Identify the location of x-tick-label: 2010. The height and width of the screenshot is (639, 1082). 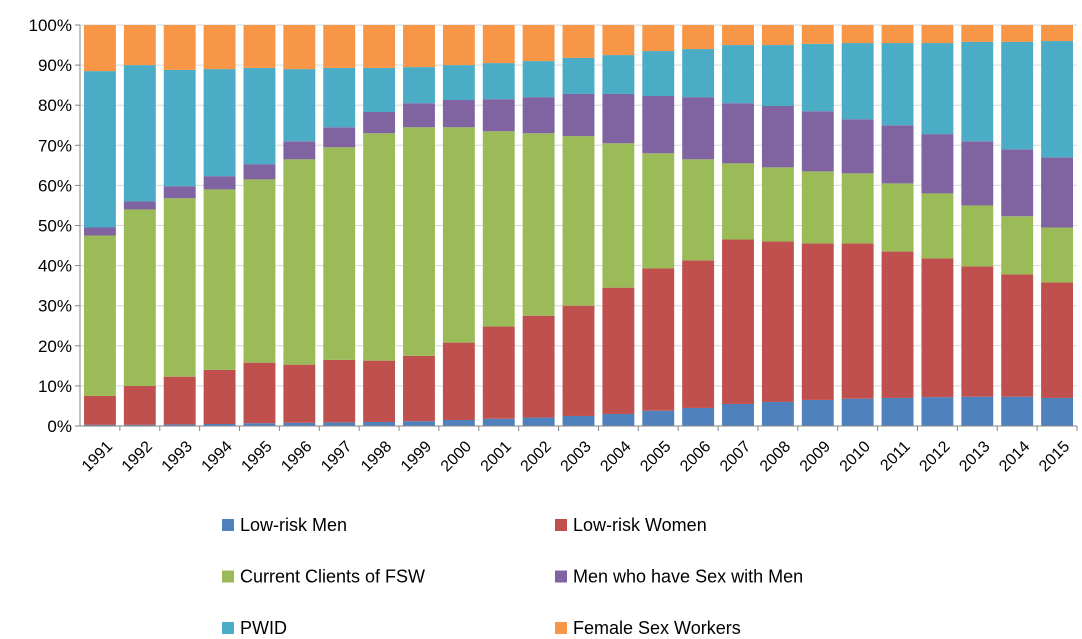
(855, 456).